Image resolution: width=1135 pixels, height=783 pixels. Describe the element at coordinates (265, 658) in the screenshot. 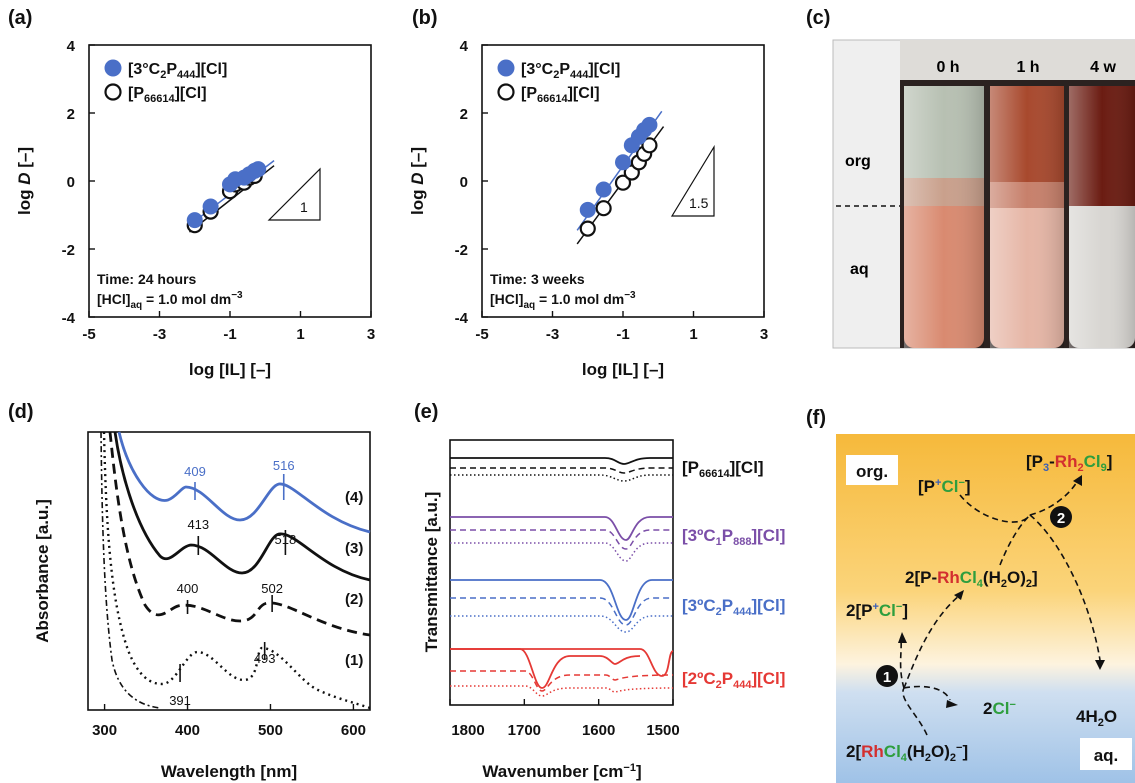

I see `peak-label-3-1: 493` at that location.